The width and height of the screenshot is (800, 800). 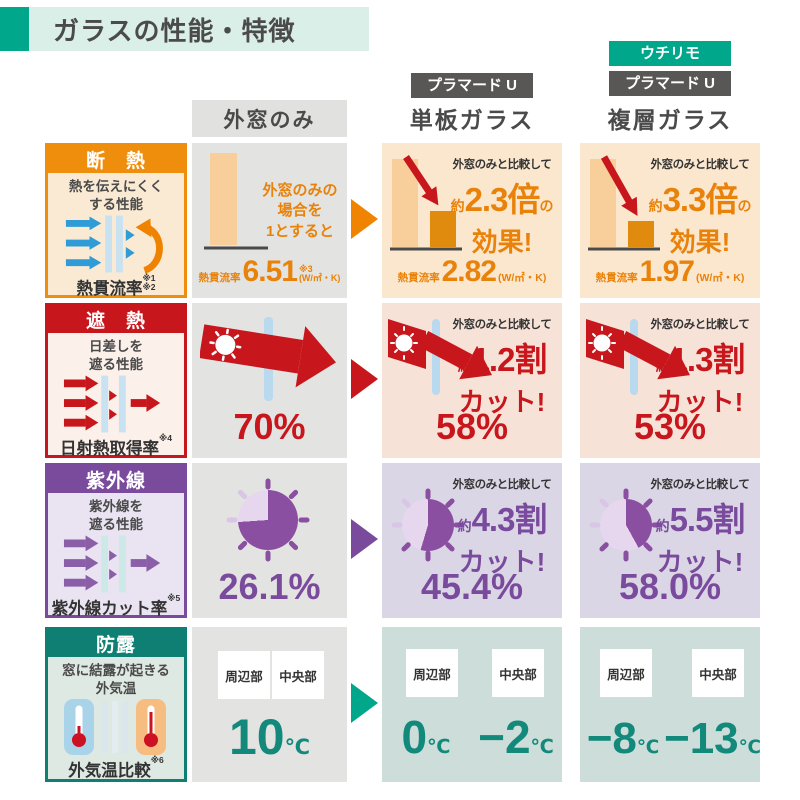 What do you see at coordinates (670, 271) in the screenshot?
I see `u-value-double: 熱貫流率1.97 (W/㎡・K)` at bounding box center [670, 271].